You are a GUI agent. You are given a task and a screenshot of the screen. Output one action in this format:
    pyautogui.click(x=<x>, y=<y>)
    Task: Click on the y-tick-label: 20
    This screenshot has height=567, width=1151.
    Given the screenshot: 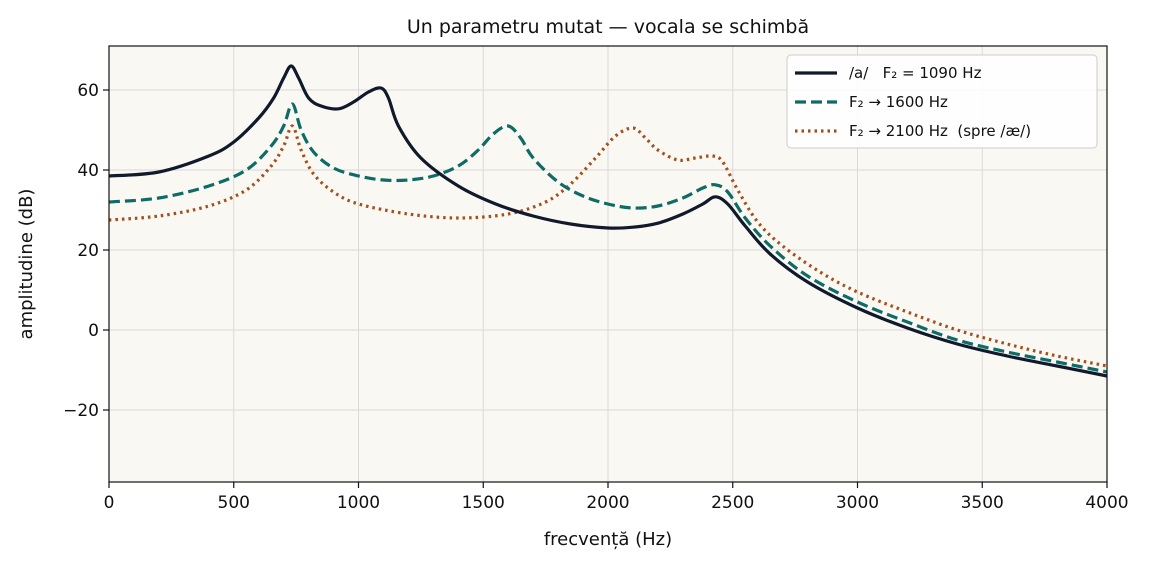 What is the action you would take?
    pyautogui.click(x=88, y=251)
    